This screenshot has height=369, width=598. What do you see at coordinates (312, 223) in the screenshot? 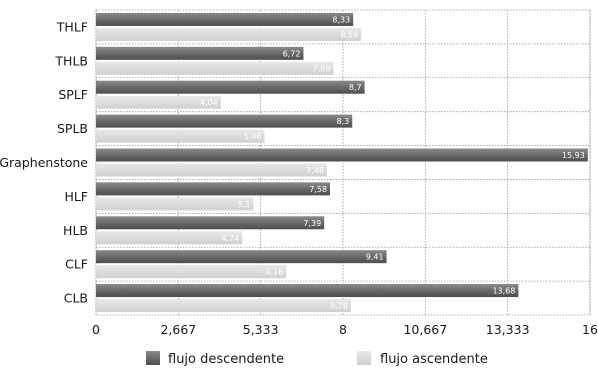
I see `data-label-flujo-descendente-hlb: 7,39` at bounding box center [312, 223].